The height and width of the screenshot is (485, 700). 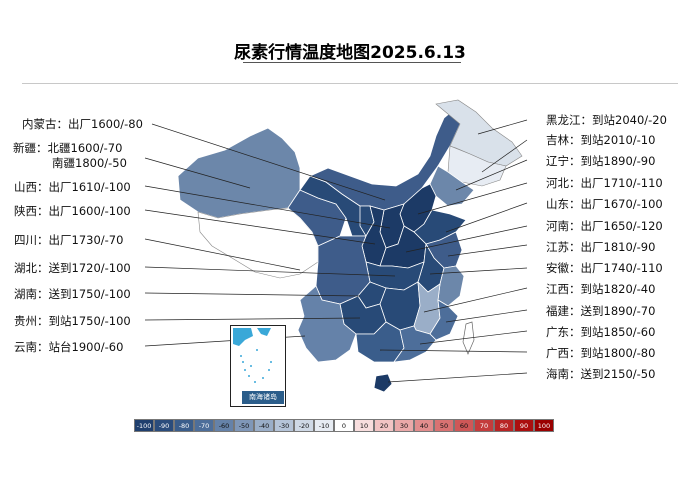 I want to click on label-xinjiang-north: 新疆：北疆1600/-70, so click(x=68, y=148).